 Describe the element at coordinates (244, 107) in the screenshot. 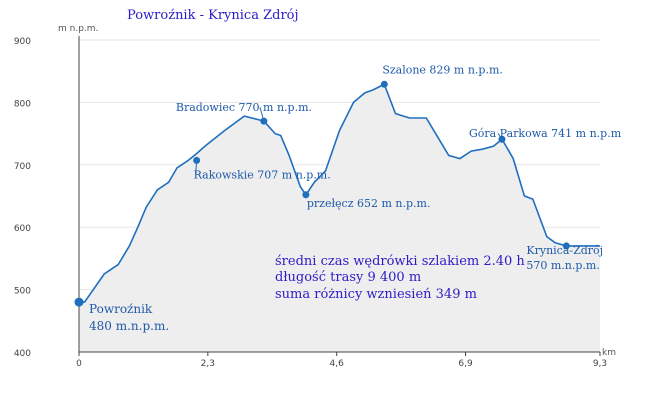

I see `waypoint-label: Bradowiec 770 m n.p.m.` at that location.